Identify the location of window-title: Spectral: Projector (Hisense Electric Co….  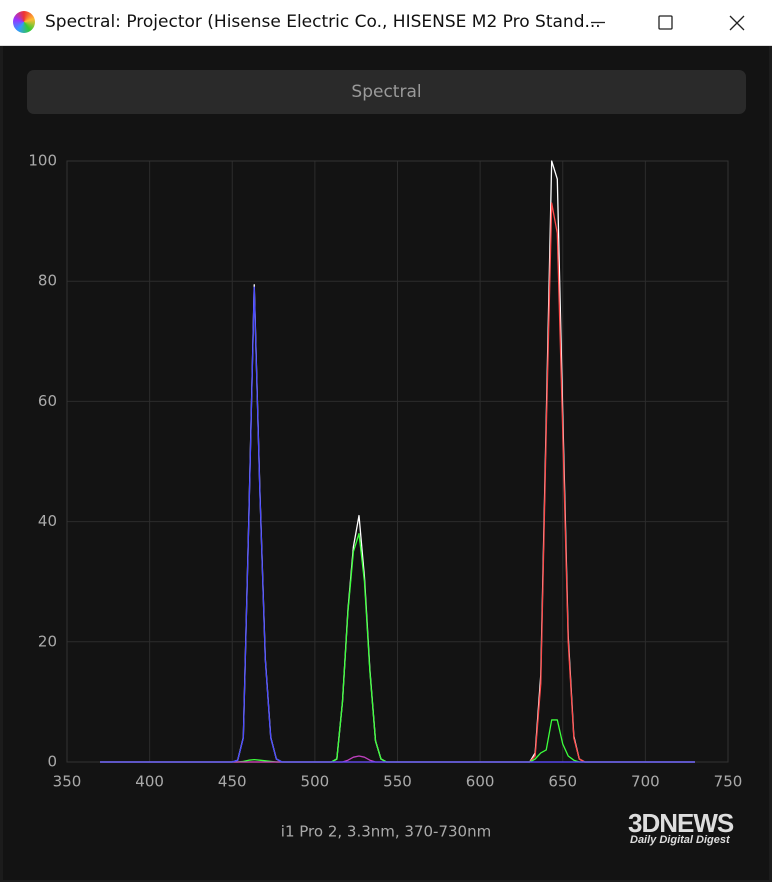
(323, 22).